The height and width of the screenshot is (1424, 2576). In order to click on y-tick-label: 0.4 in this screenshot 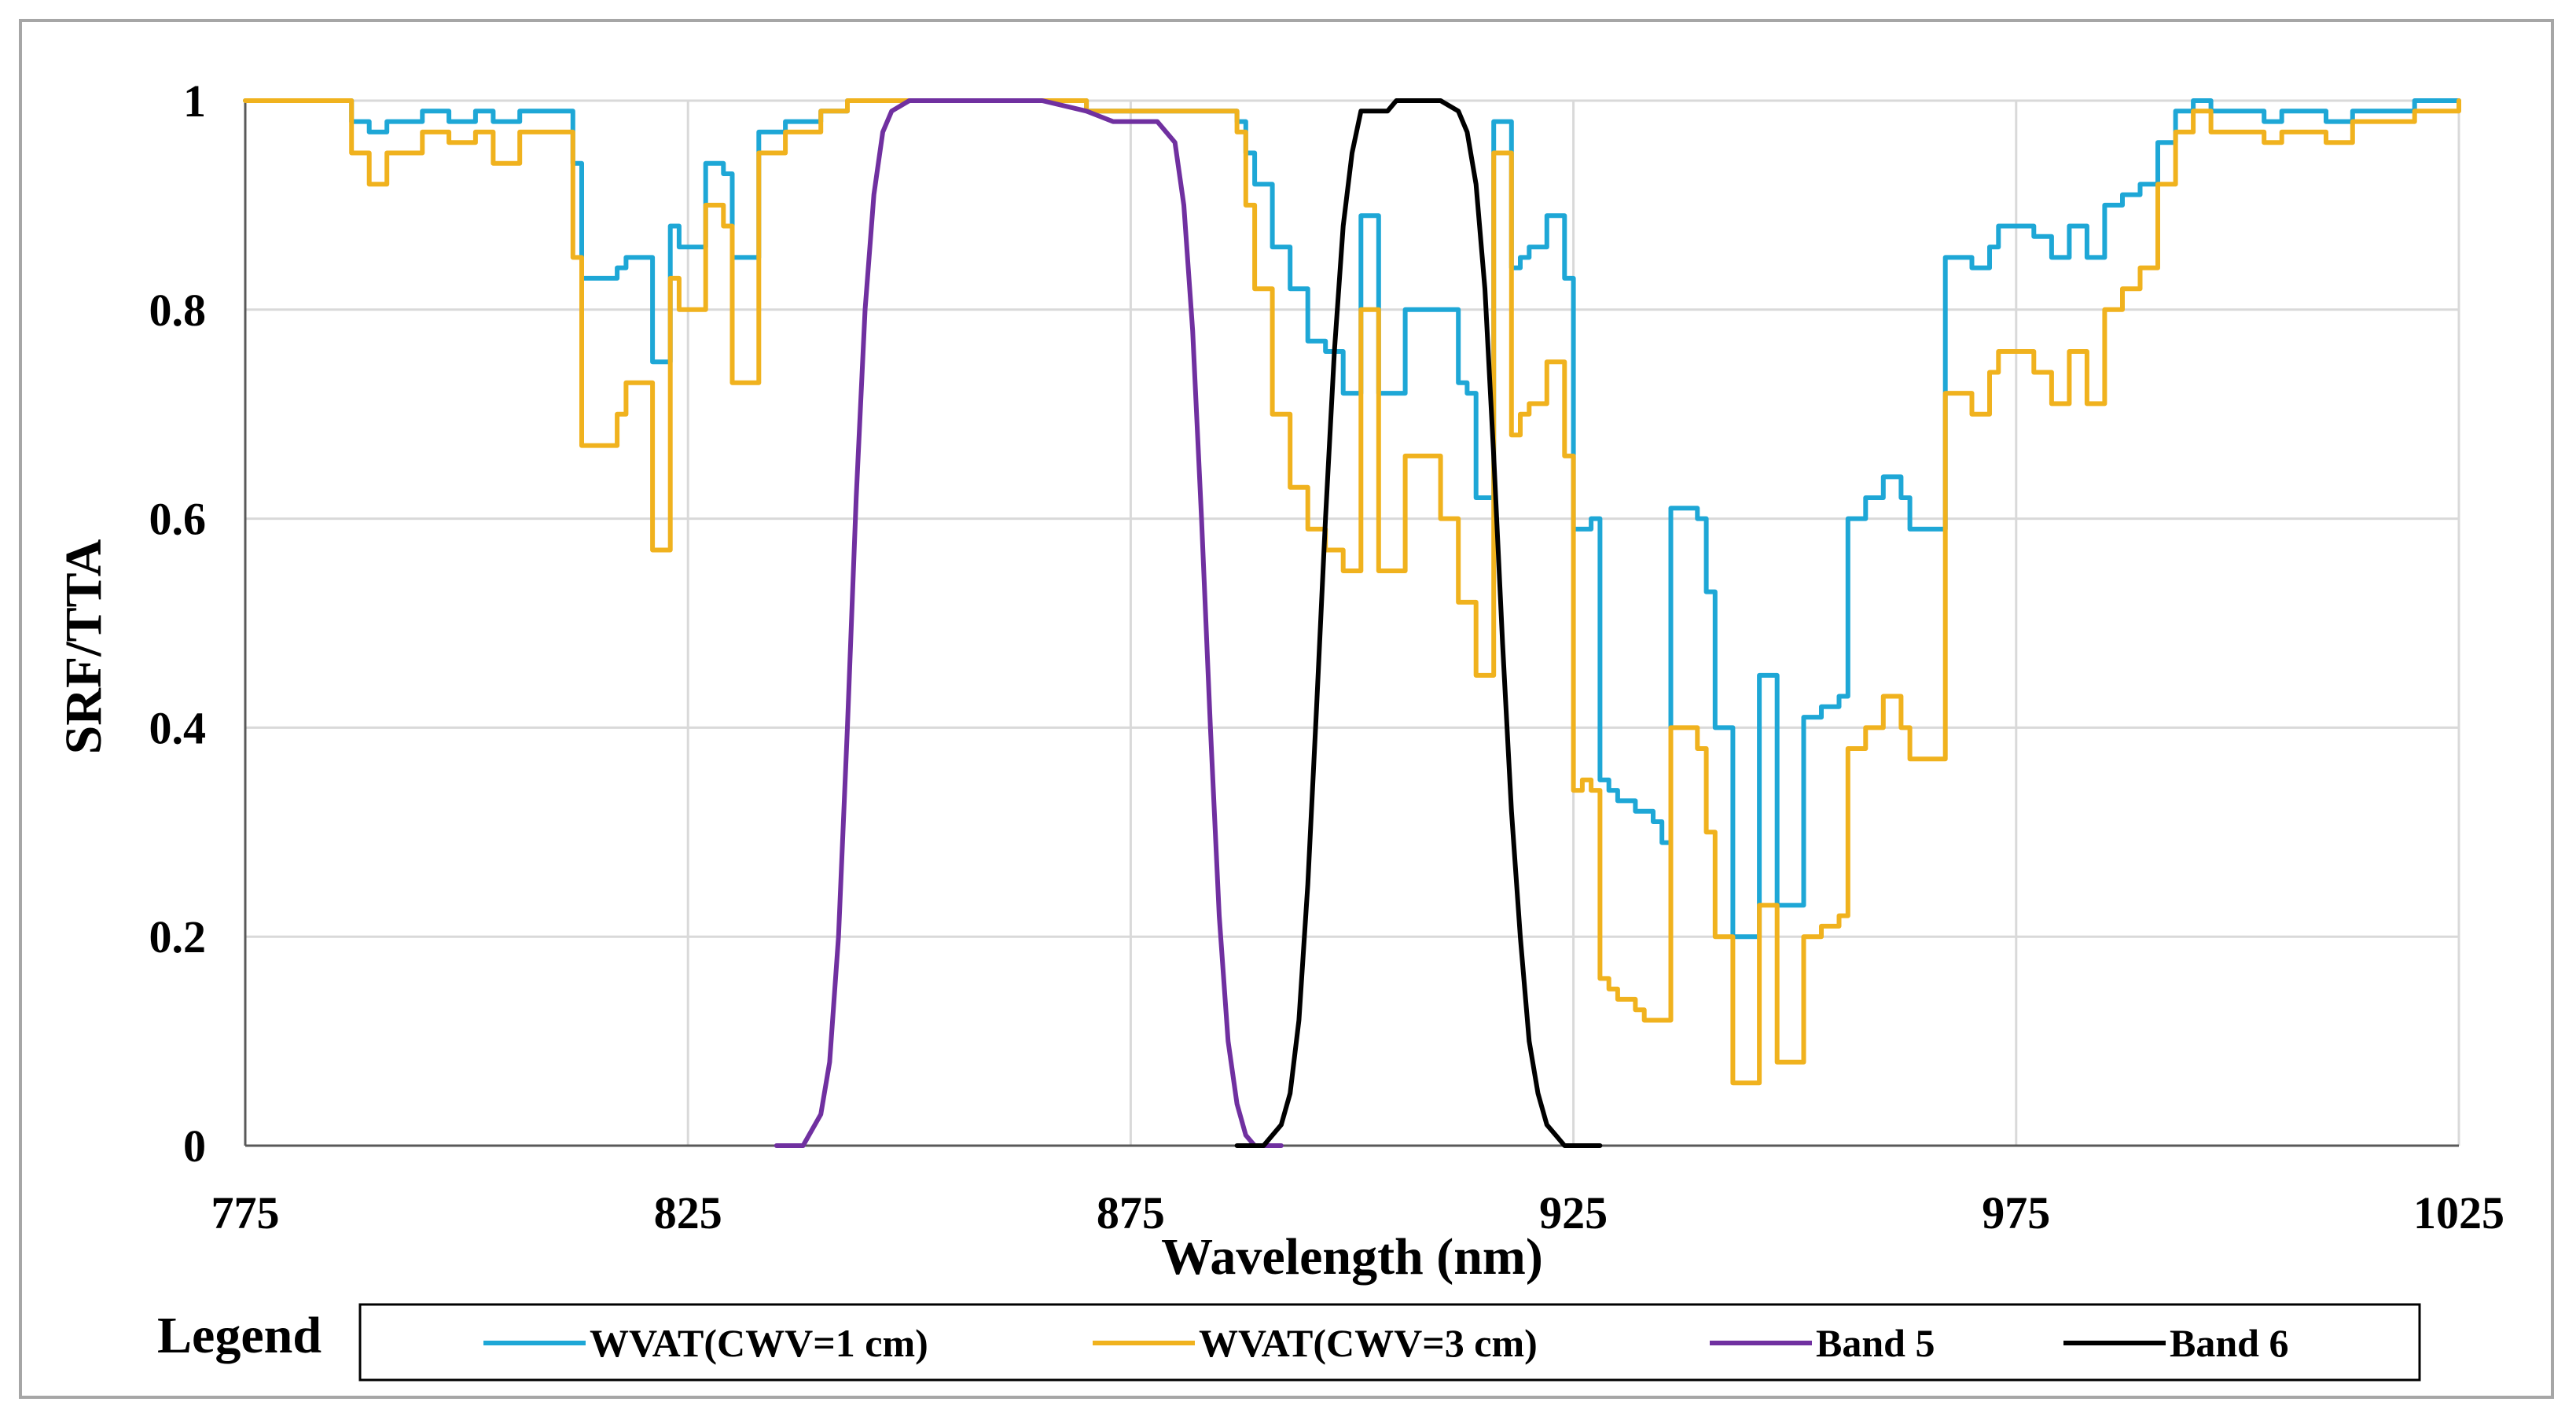, I will do `click(178, 727)`.